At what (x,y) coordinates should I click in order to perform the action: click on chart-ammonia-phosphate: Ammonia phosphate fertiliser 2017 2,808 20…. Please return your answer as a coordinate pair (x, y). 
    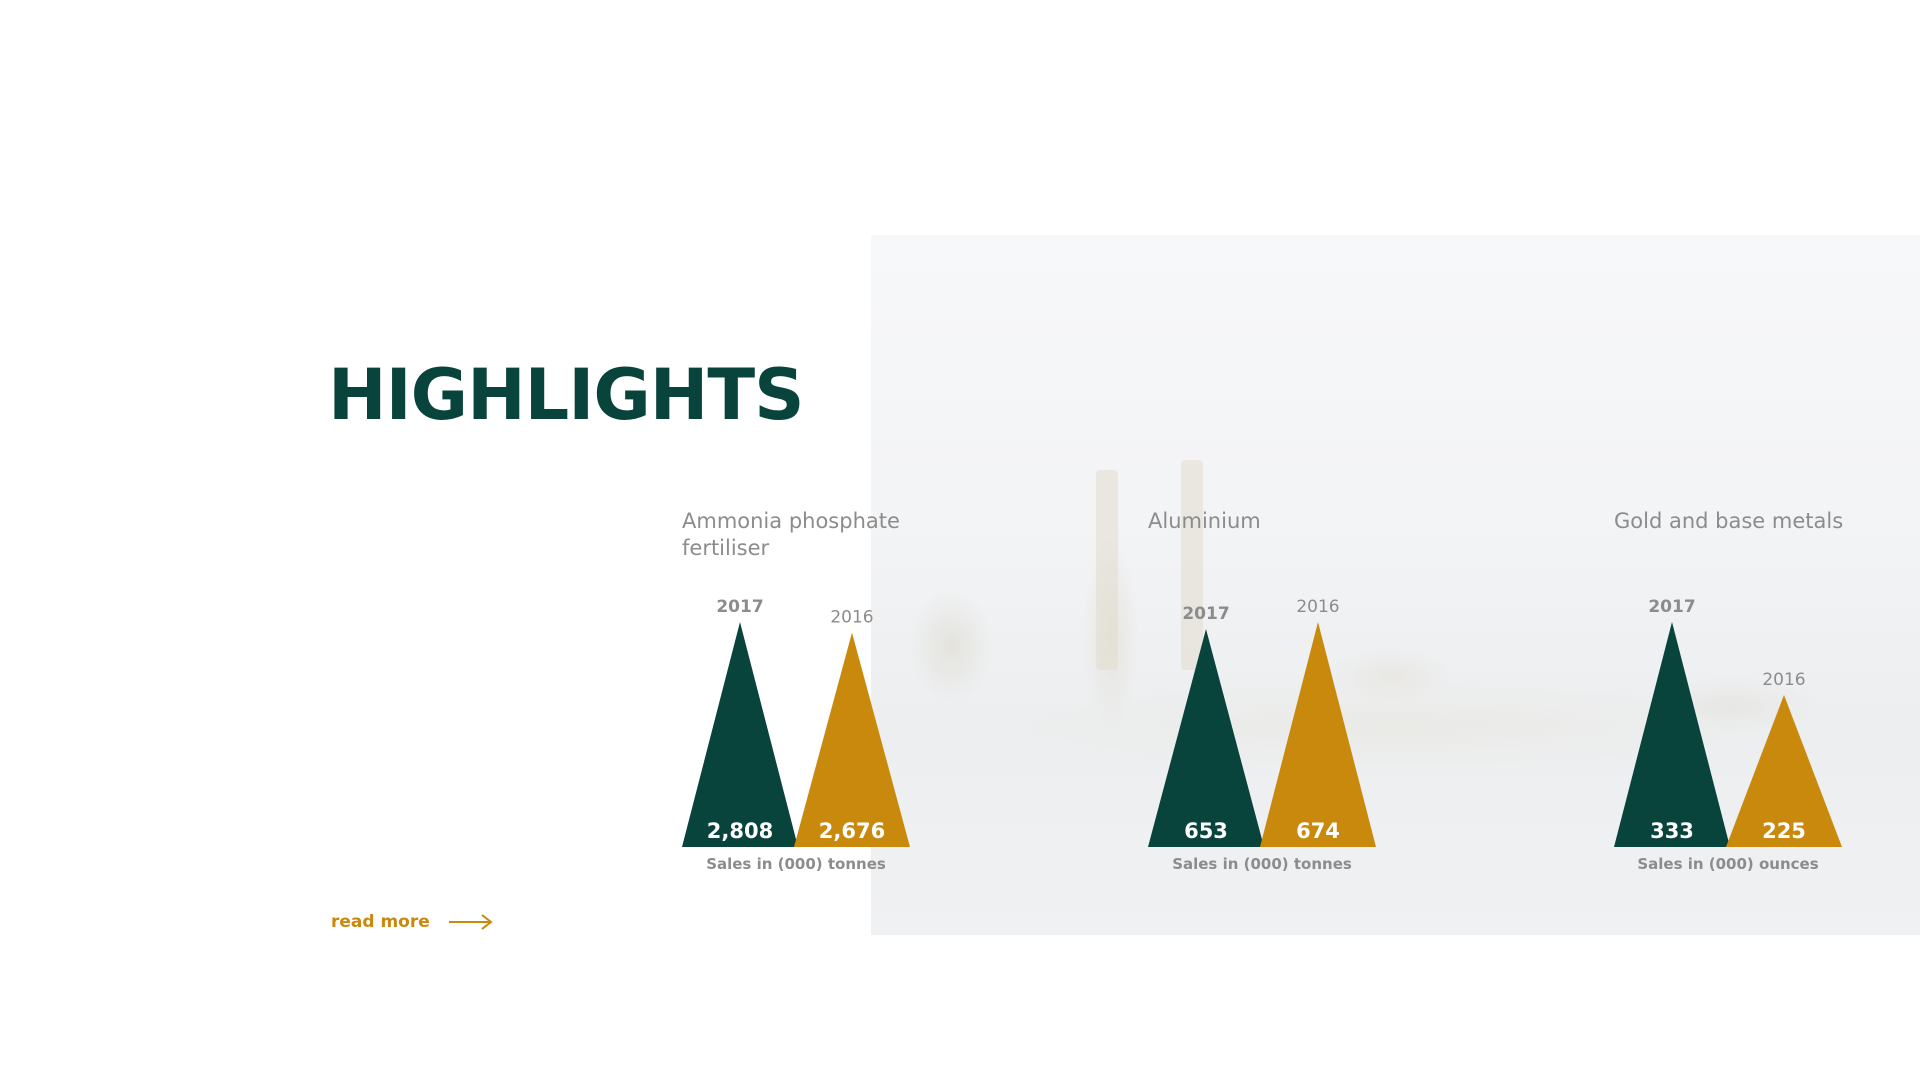
    Looking at the image, I should click on (847, 695).